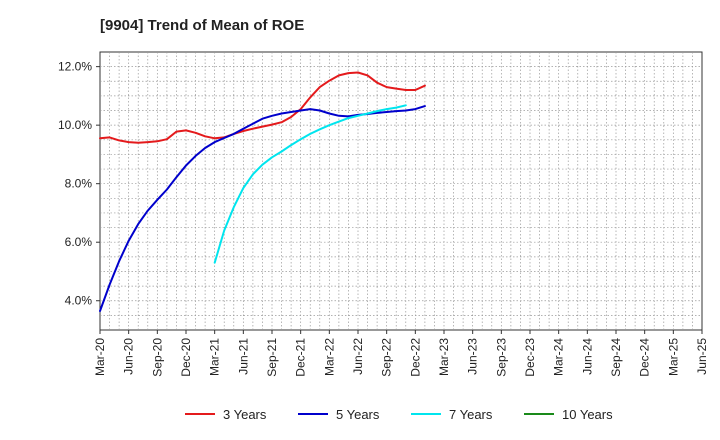  I want to click on legend-label-10-years: 10 Years, so click(587, 414).